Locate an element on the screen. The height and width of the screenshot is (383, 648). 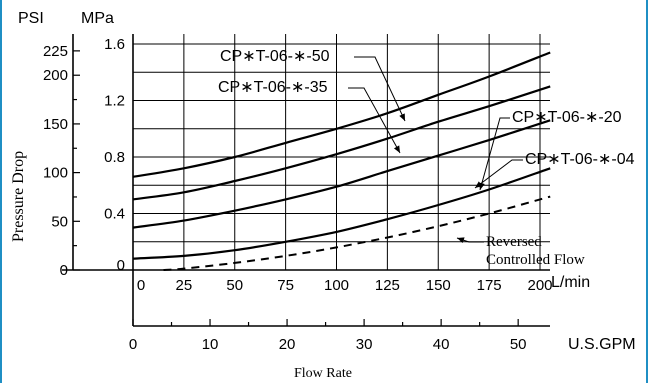
gpm-tick-label: 40 is located at coordinates (441, 344).